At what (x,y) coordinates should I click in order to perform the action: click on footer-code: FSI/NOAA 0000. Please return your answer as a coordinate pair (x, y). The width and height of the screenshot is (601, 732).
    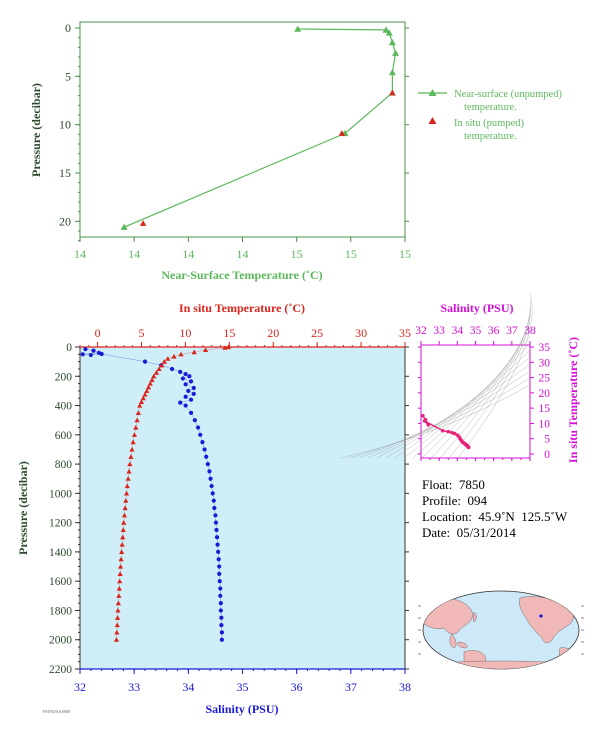
    Looking at the image, I should click on (56, 711).